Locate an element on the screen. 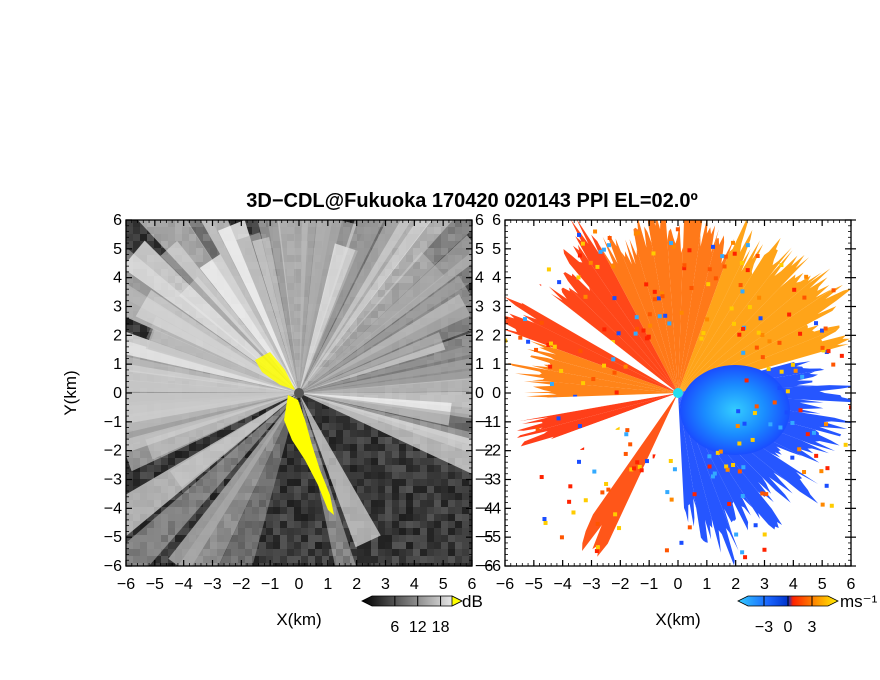 The image size is (880, 680). y-tick-label: −6 is located at coordinates (113, 566).